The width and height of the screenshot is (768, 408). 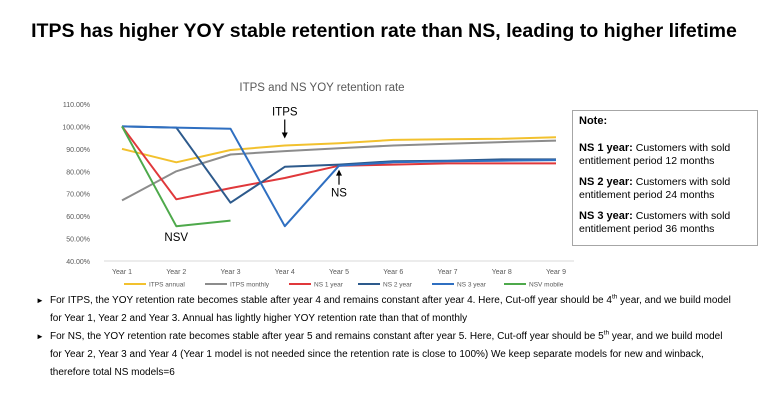 I want to click on x-tick-label: Year 8, so click(x=502, y=272).